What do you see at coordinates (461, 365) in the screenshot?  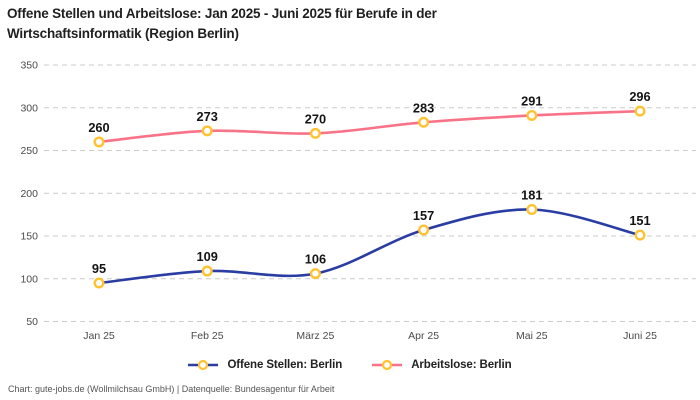 I see `legend-label: Arbeitslose: Berlin` at bounding box center [461, 365].